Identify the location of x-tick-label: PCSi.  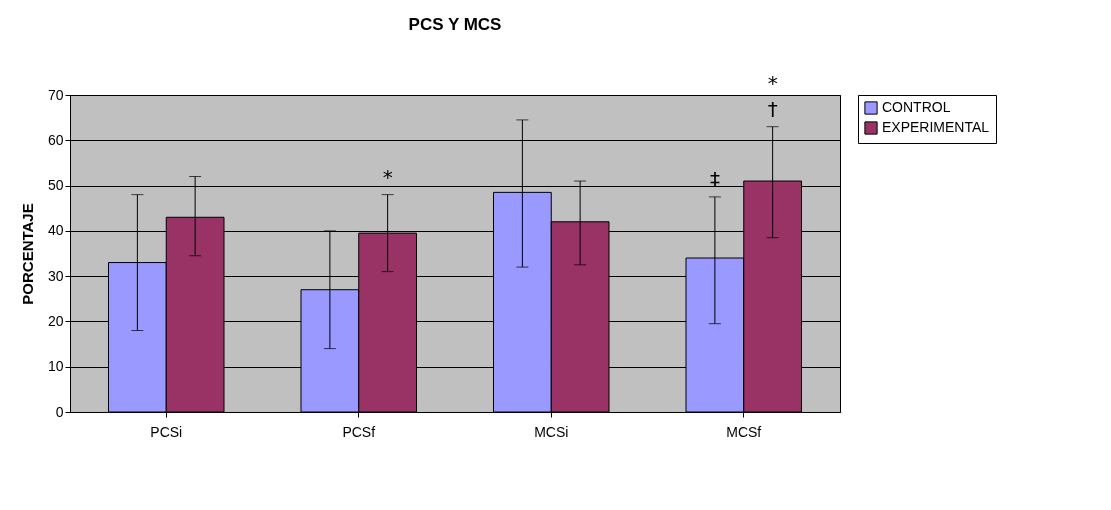
(166, 431).